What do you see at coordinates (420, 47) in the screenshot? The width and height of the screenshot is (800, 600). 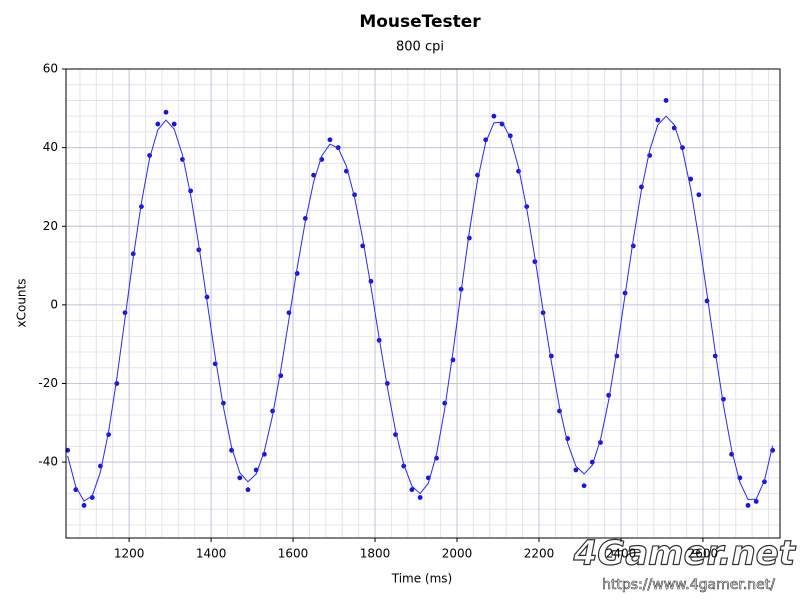 I see `chart-subtitle: 800 cpi` at bounding box center [420, 47].